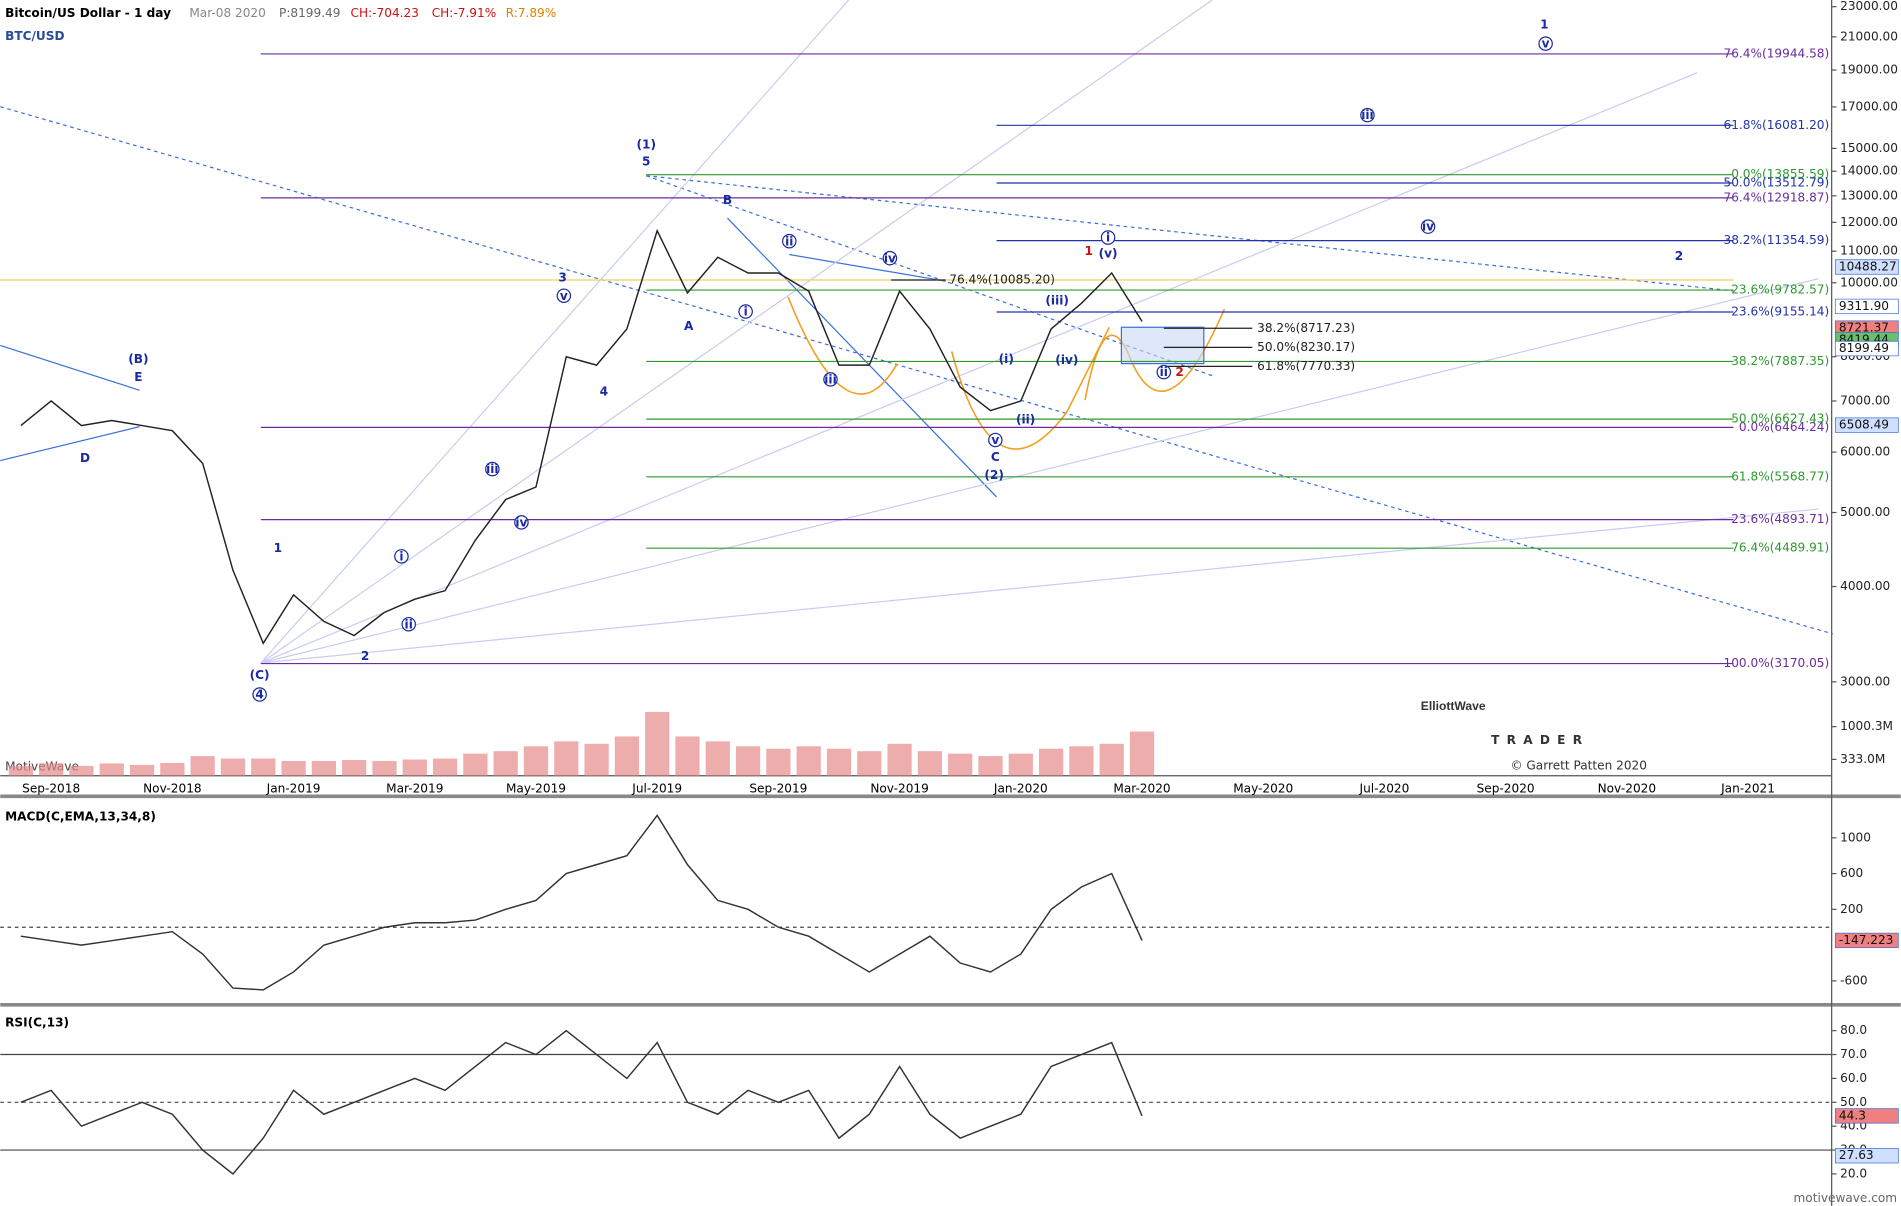 The width and height of the screenshot is (1901, 1206). What do you see at coordinates (1853, 1030) in the screenshot?
I see `y-tick-label: 80.0` at bounding box center [1853, 1030].